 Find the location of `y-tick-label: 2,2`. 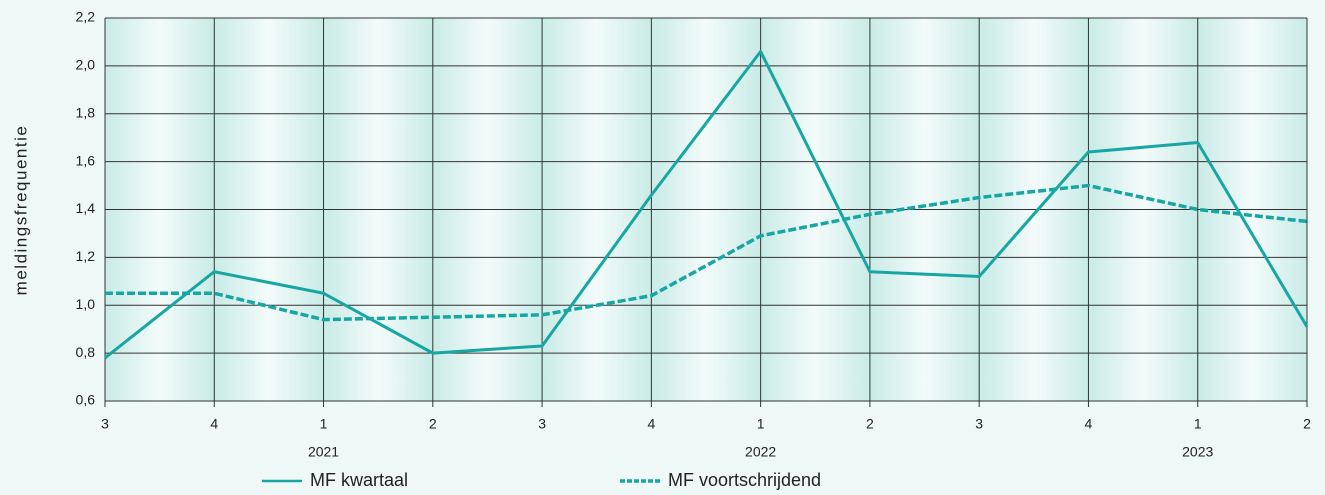

y-tick-label: 2,2 is located at coordinates (86, 17).